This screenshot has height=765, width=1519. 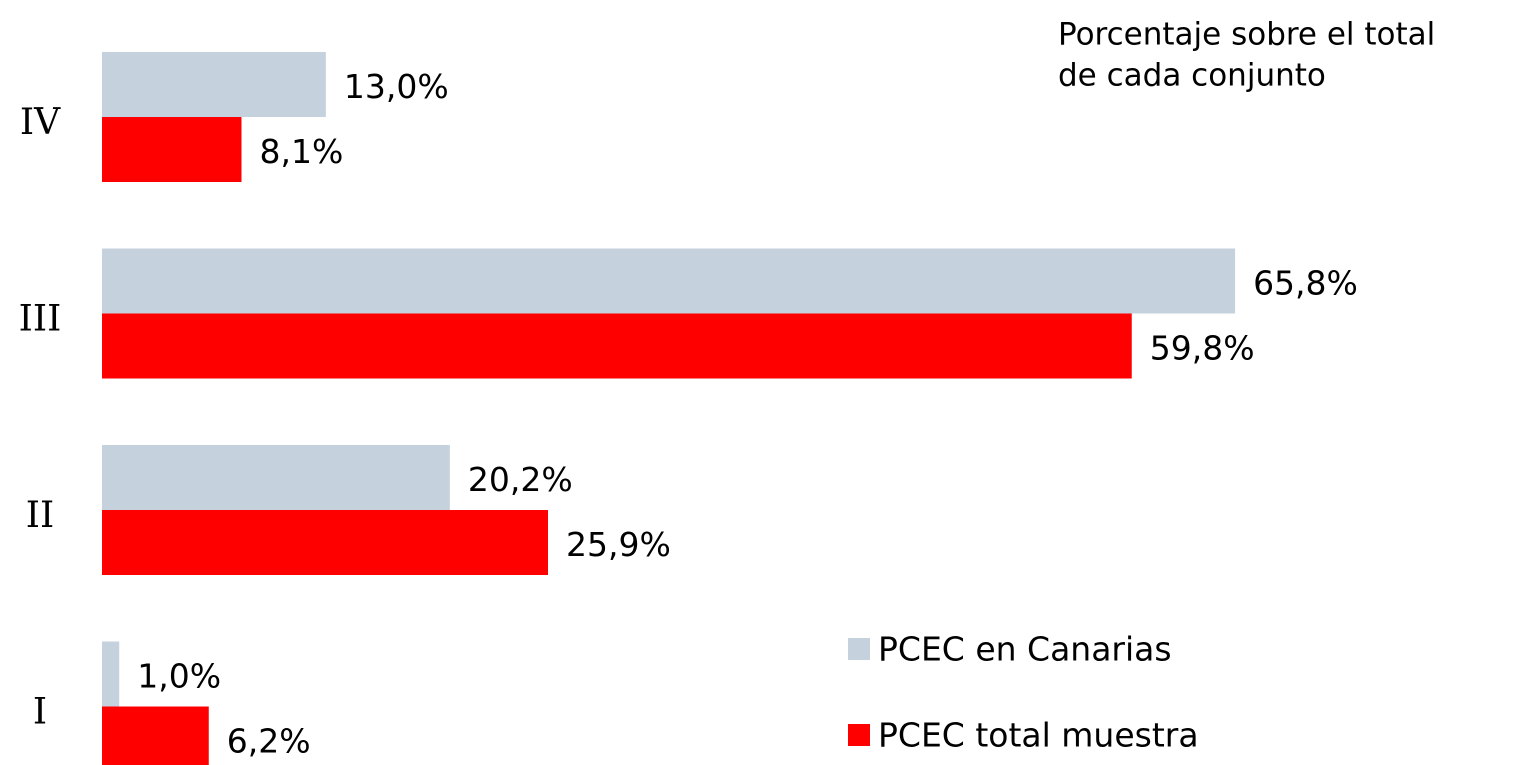 What do you see at coordinates (520, 479) in the screenshot?
I see `value-label: 20,2%` at bounding box center [520, 479].